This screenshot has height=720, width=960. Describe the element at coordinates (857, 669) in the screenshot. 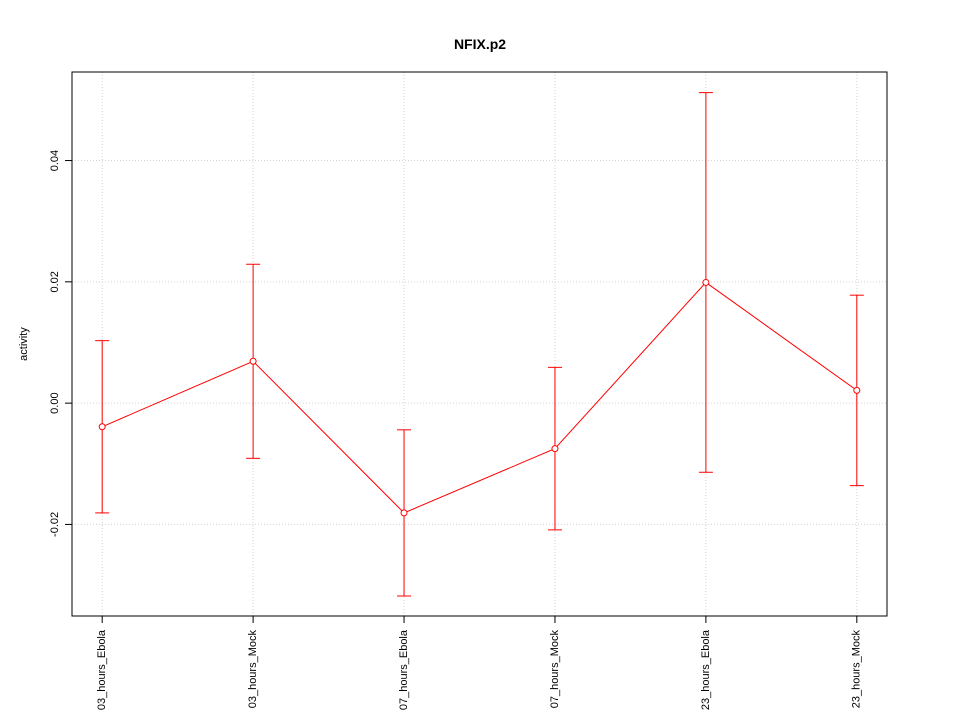

I see `x-tick-label: 23_hours_Mock` at that location.